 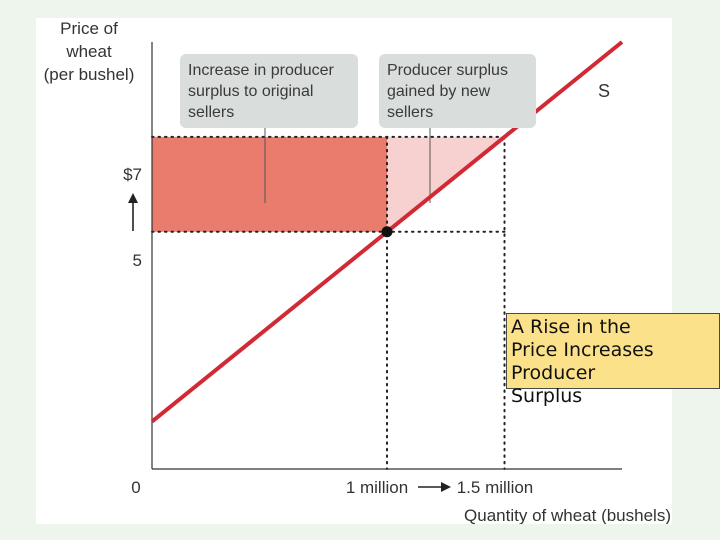 What do you see at coordinates (447, 70) in the screenshot?
I see `callout-right-line-1: Producer surplus` at bounding box center [447, 70].